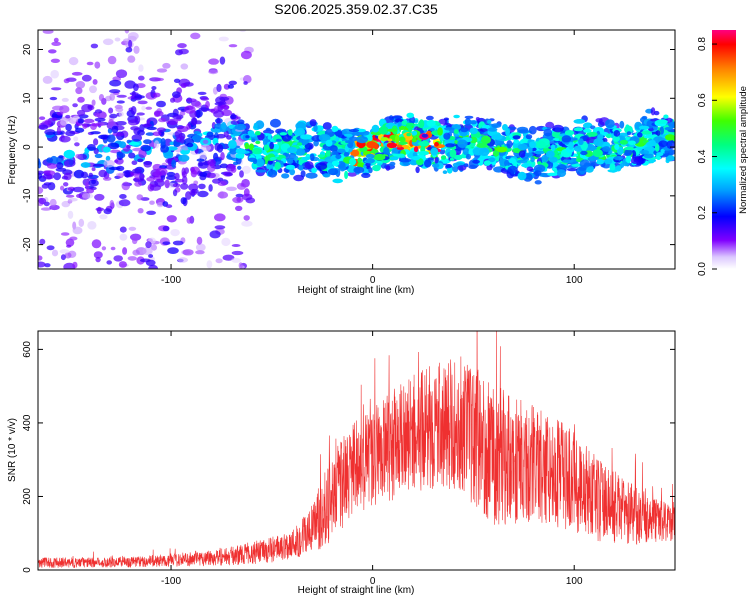  What do you see at coordinates (702, 269) in the screenshot?
I see `colorbar-tick-label: 0.0` at bounding box center [702, 269].